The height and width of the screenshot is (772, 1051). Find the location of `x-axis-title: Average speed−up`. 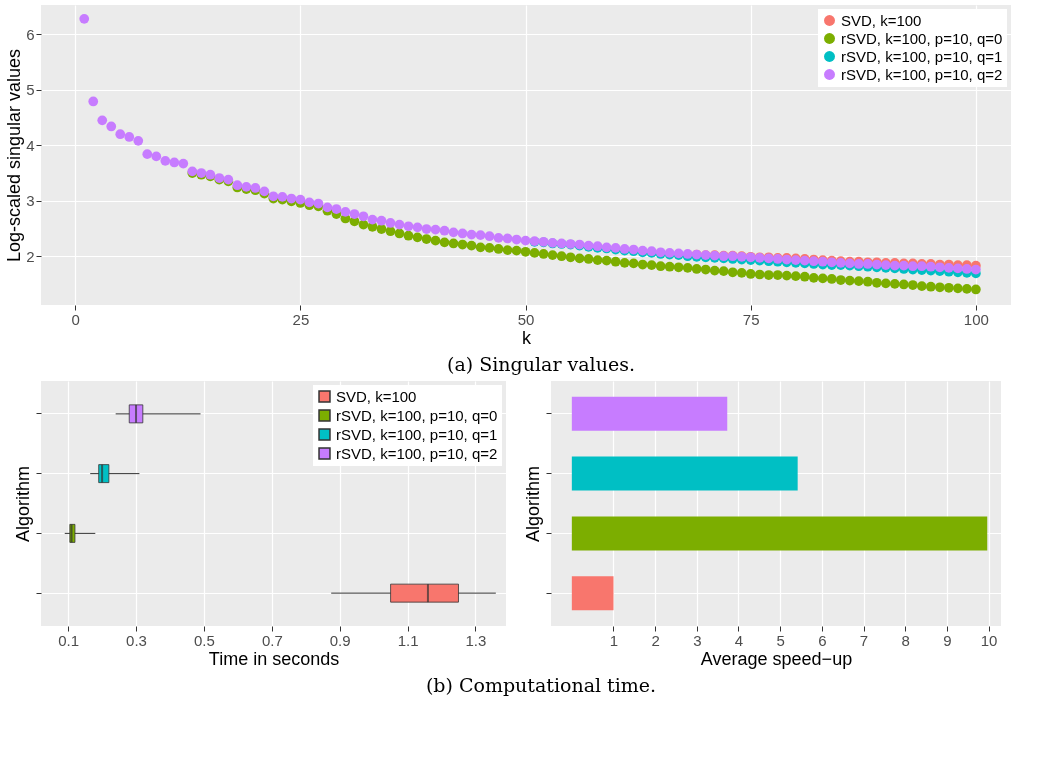

x-axis-title: Average speed−up is located at coordinates (776, 658).